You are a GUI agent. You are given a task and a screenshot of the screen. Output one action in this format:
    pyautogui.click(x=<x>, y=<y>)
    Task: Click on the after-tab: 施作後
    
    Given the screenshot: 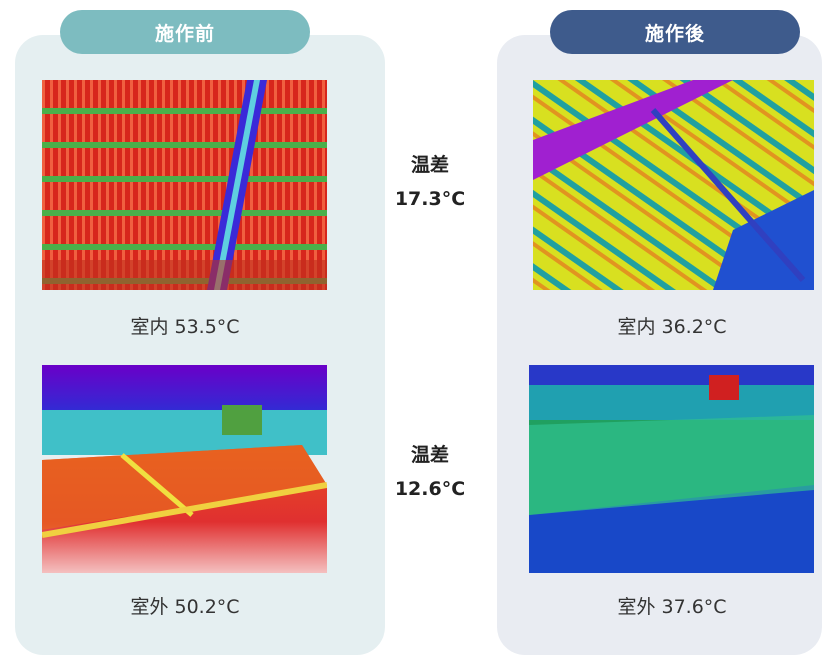 What is the action you would take?
    pyautogui.click(x=675, y=32)
    